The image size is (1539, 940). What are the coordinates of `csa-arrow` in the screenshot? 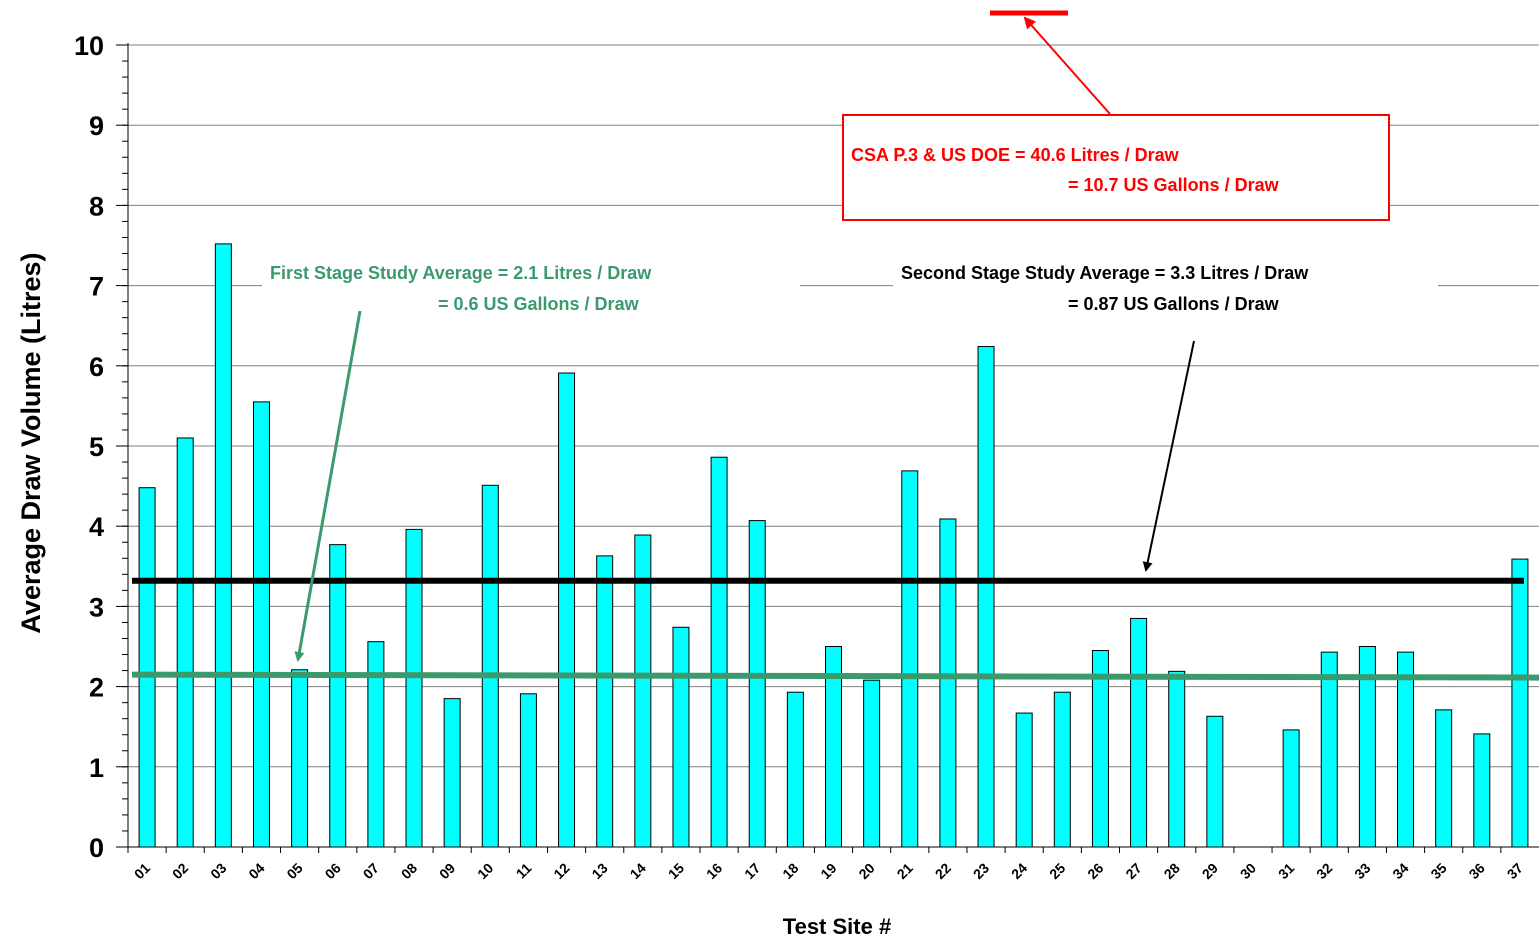 It's located at (1067, 66).